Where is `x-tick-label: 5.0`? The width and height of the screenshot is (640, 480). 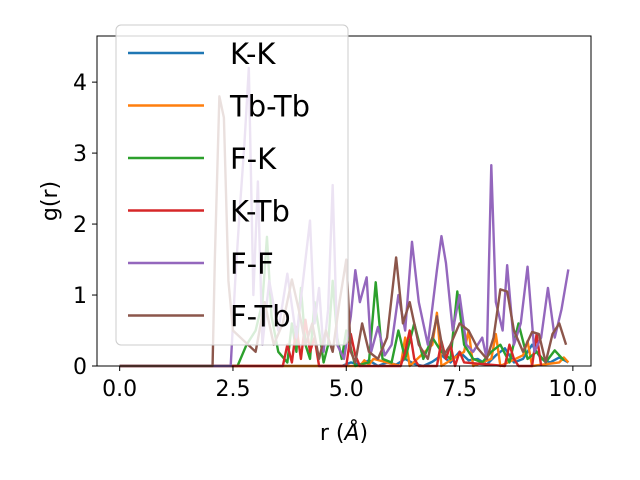
x-tick-label: 5.0 is located at coordinates (346, 389).